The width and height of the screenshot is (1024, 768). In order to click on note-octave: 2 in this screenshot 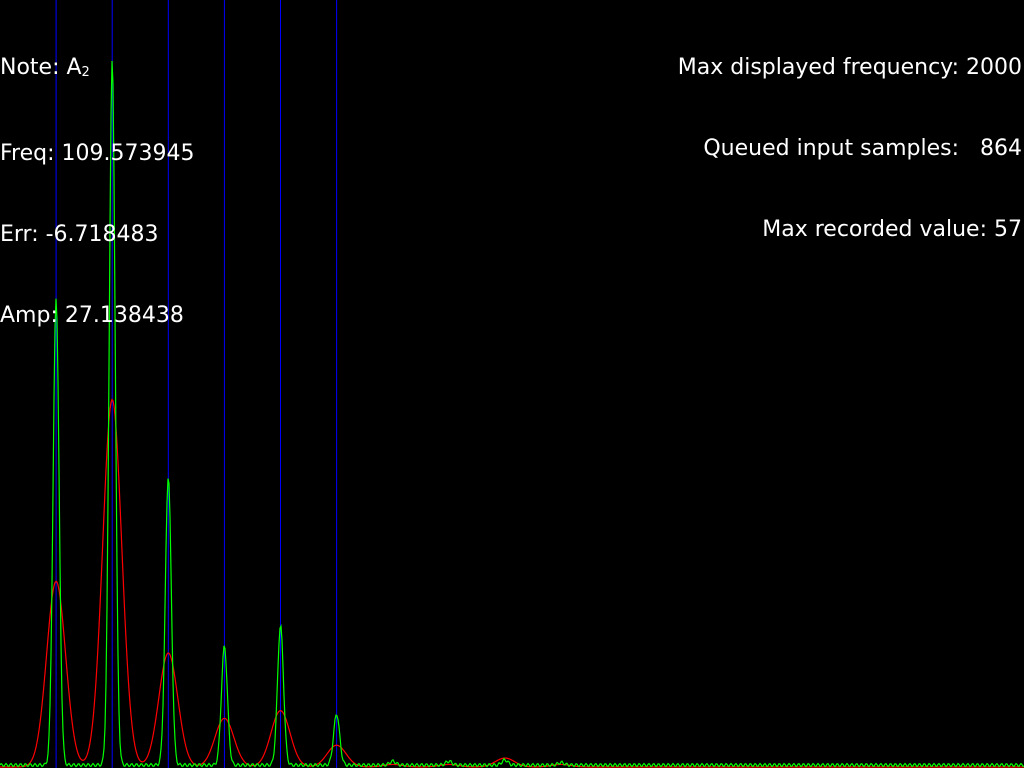, I will do `click(85, 72)`.